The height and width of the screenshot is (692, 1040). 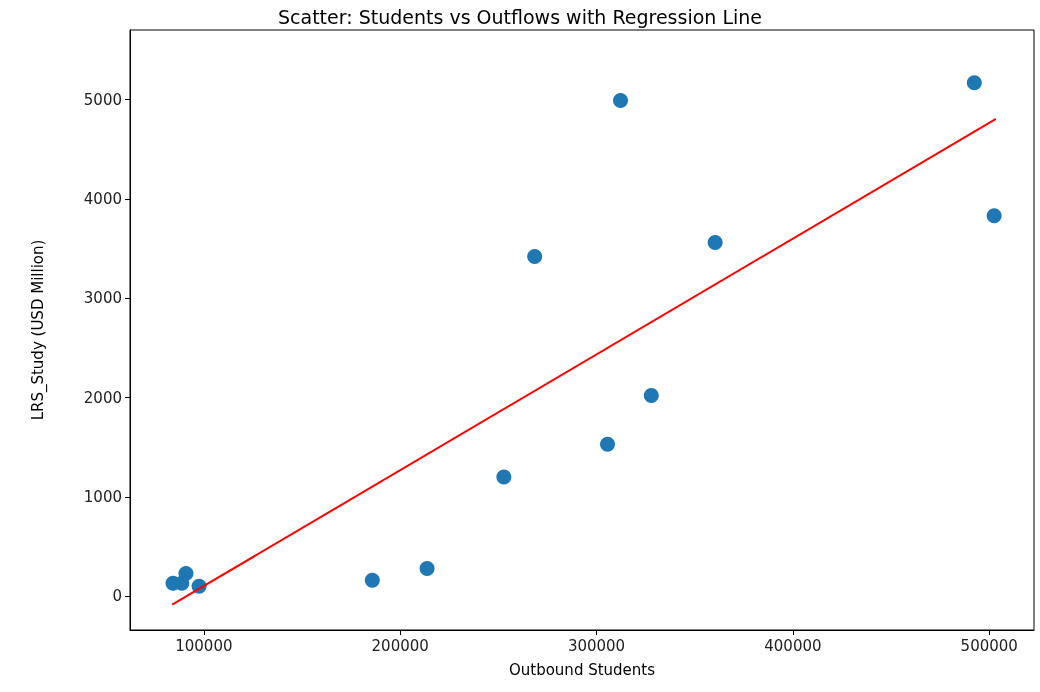 I want to click on y-tick-label: 5000, so click(x=102, y=99).